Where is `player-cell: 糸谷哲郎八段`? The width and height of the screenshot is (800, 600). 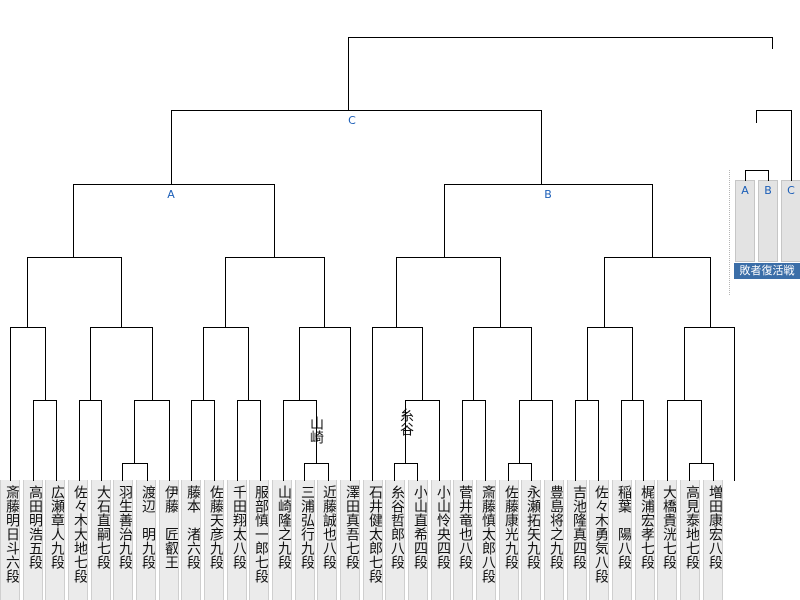
player-cell: 糸谷哲郎八段 is located at coordinates (395, 540).